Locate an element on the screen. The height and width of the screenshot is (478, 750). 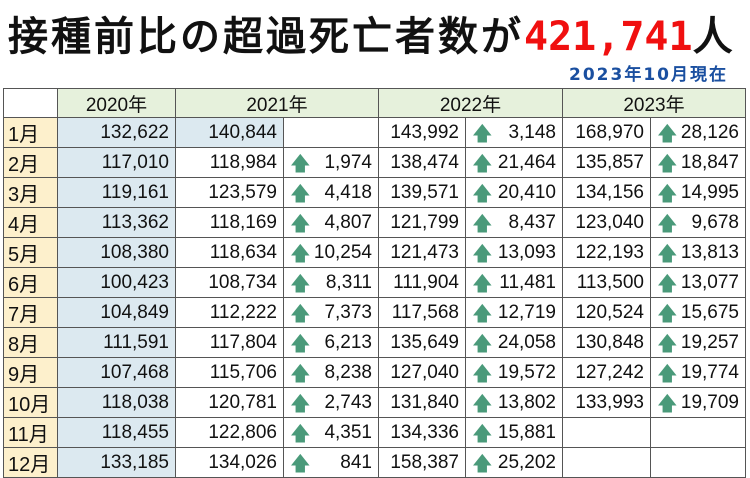
diff-2021: 🡅 8,238 is located at coordinates (331, 372).